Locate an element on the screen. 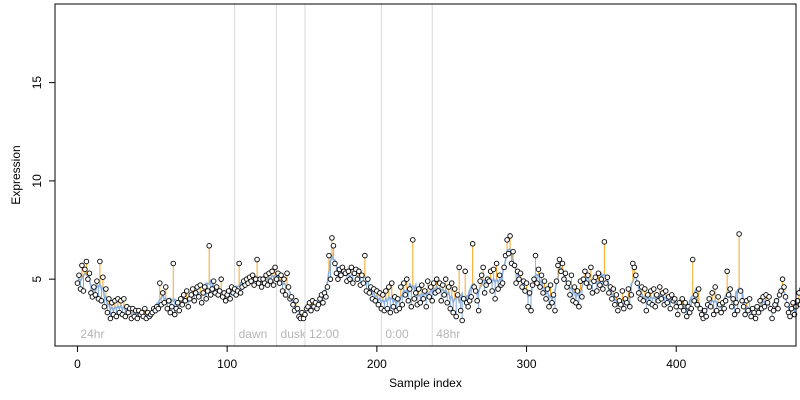 This screenshot has width=800, height=400. y-tick-label: 10 is located at coordinates (37, 181).